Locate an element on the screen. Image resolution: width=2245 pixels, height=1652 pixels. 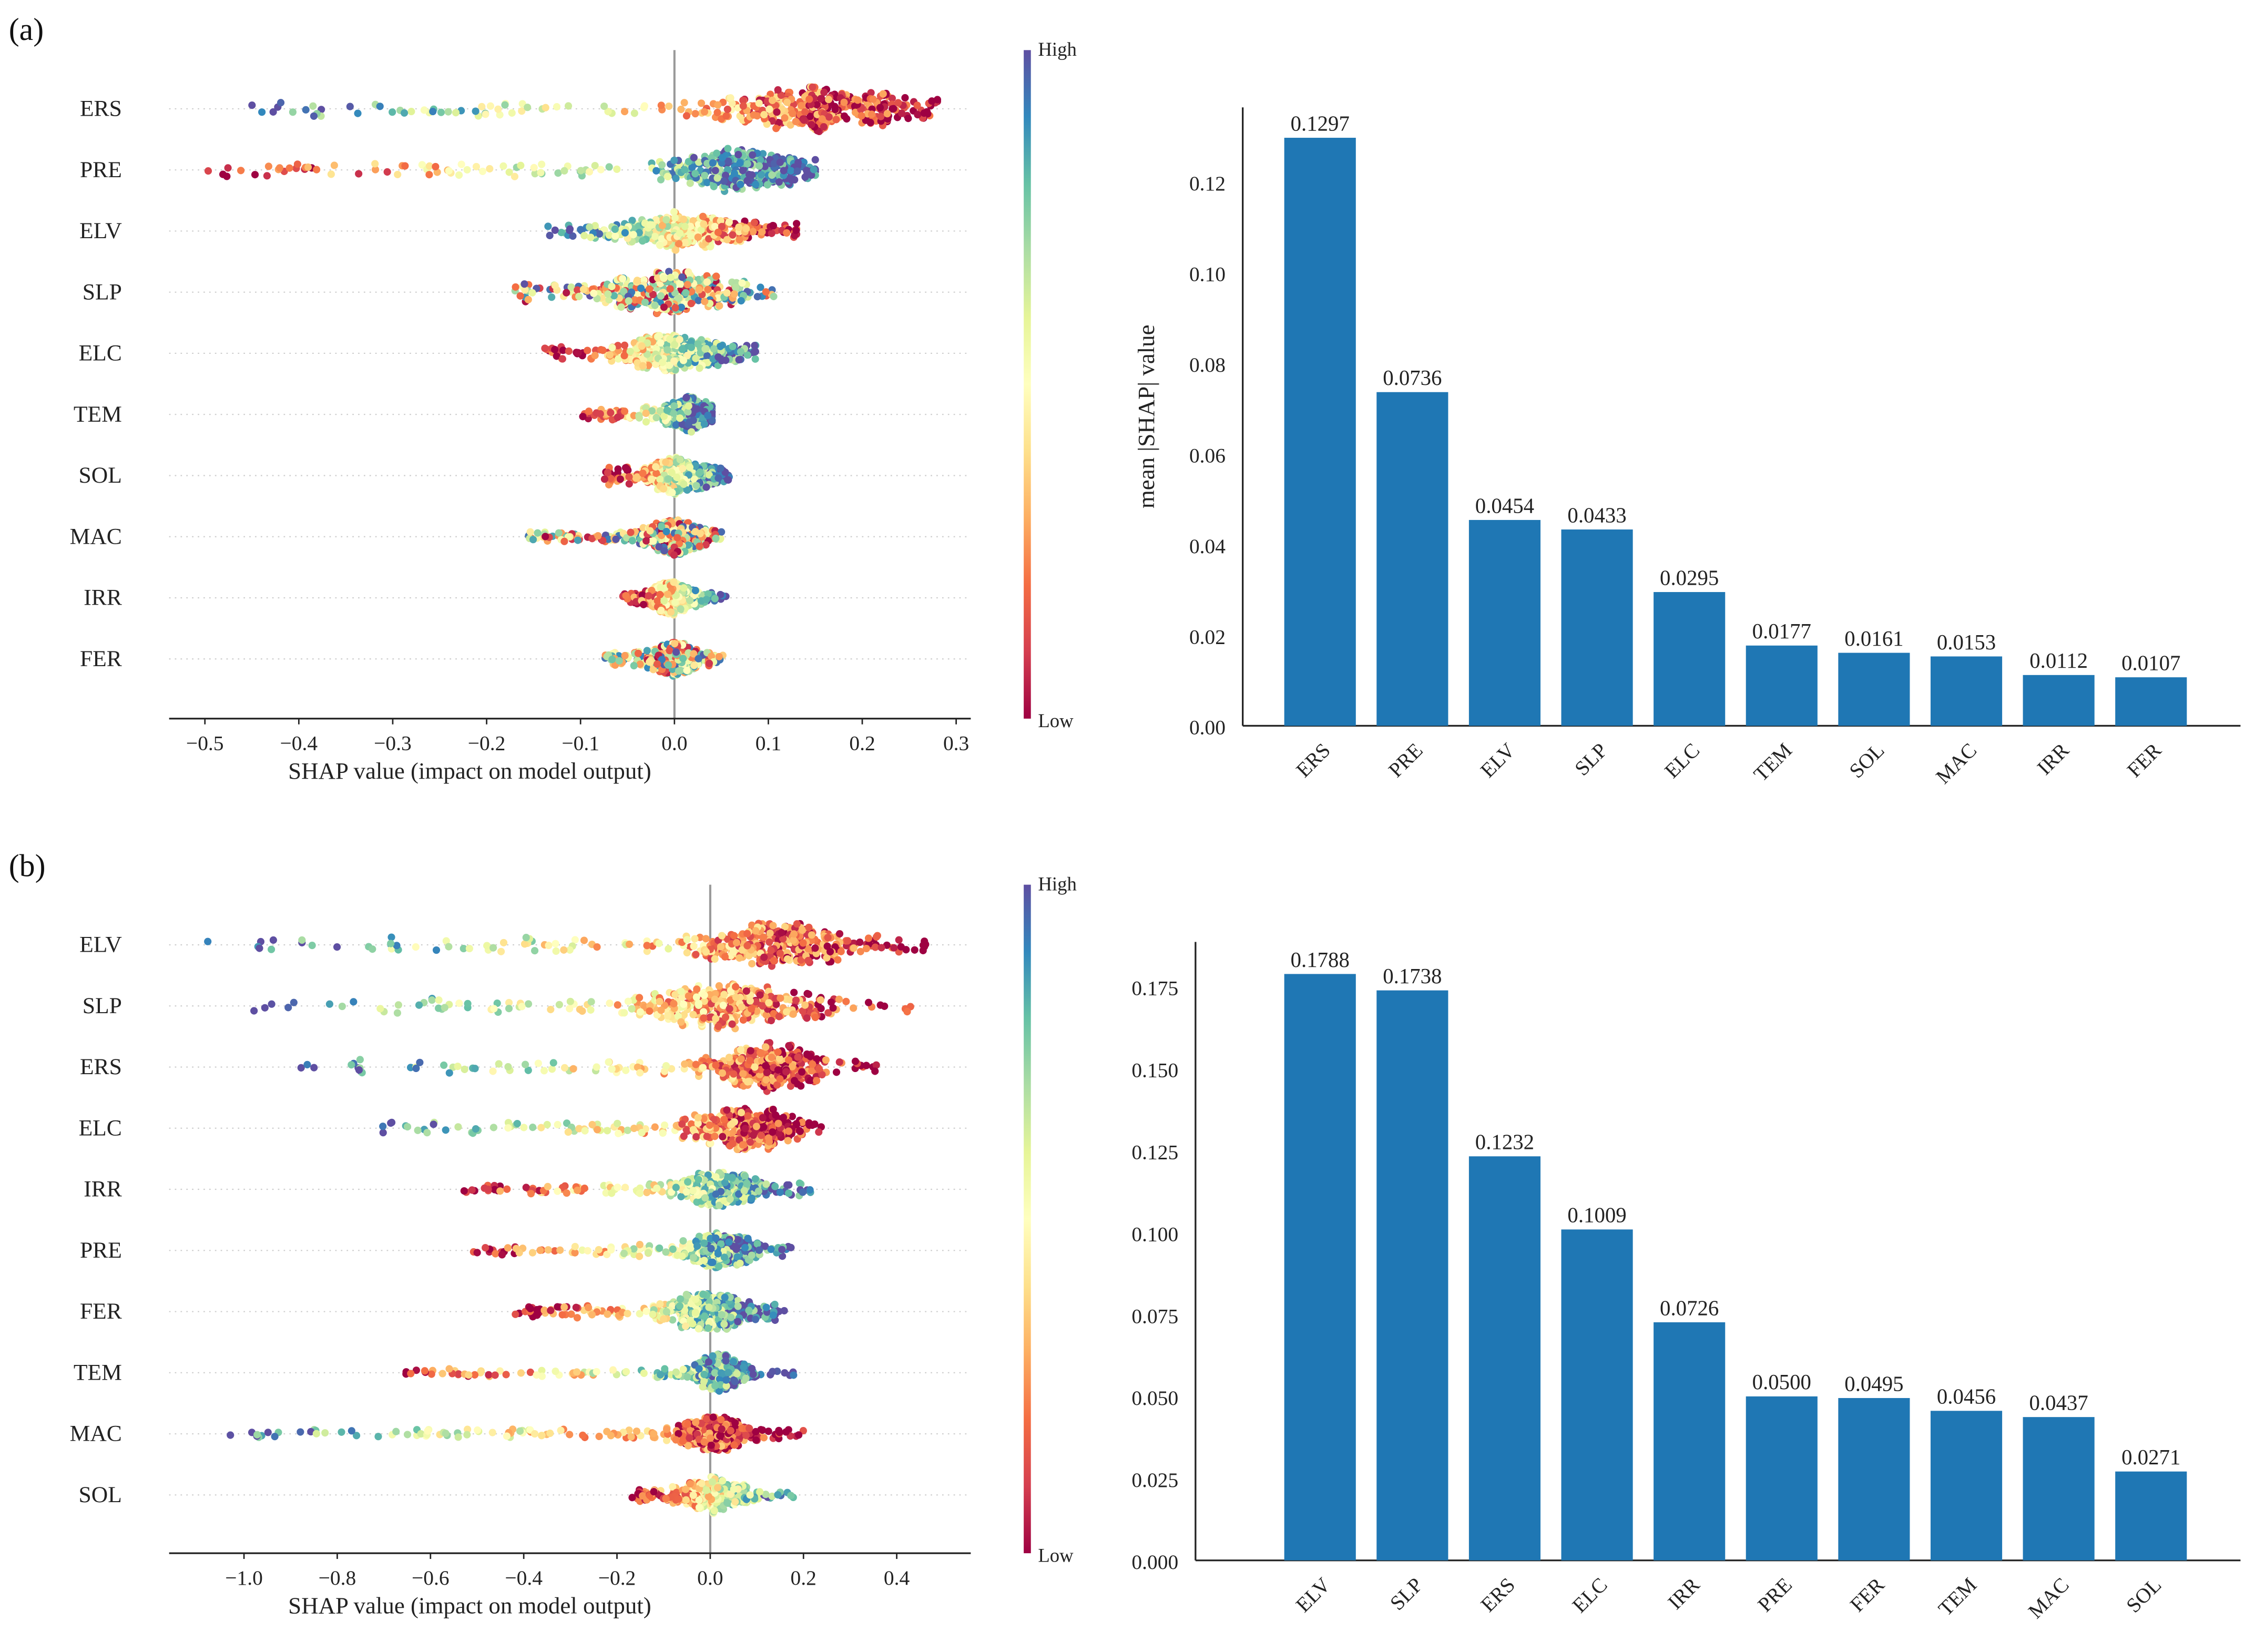
feature-row-pre is located at coordinates (512, 170).